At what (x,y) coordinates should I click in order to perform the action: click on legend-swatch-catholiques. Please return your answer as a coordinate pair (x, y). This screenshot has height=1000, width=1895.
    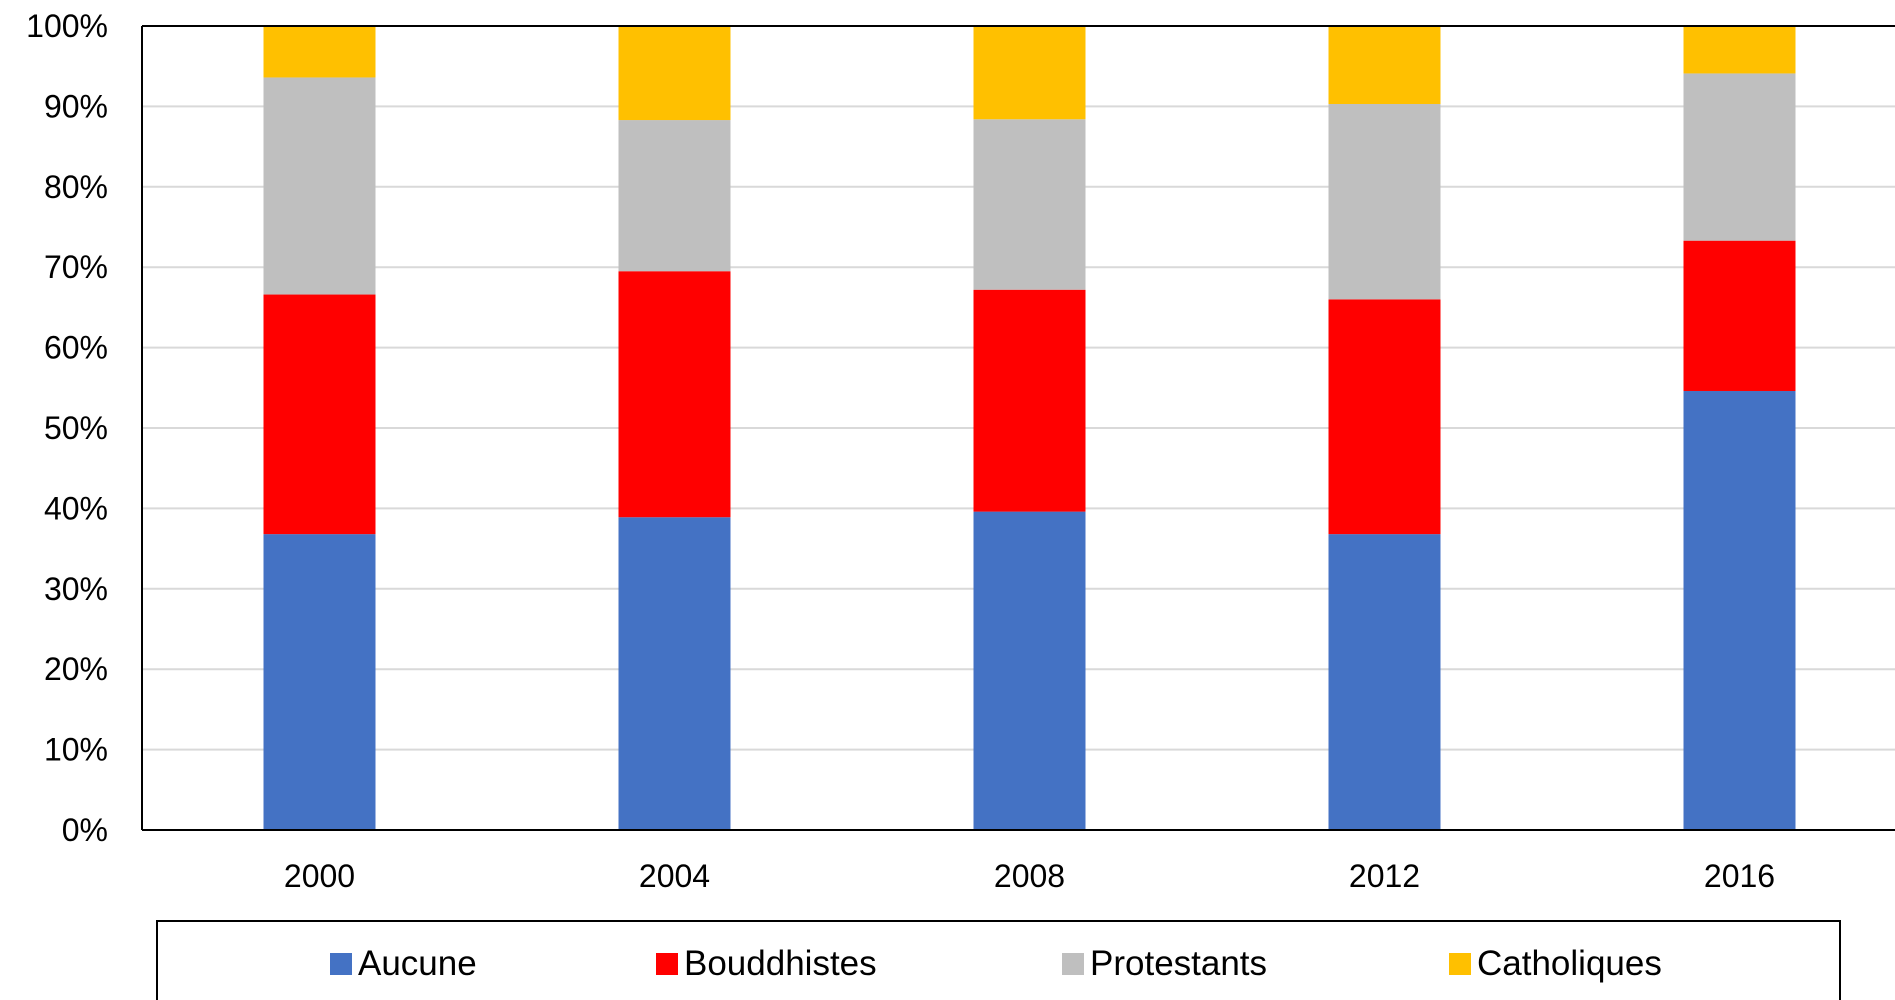
    Looking at the image, I should click on (1460, 964).